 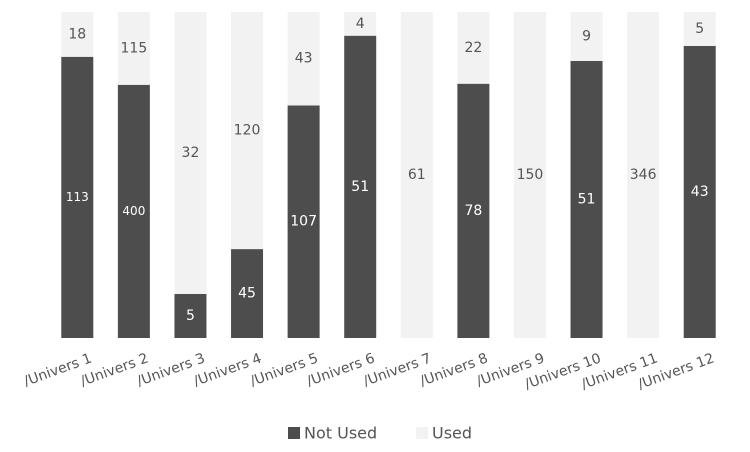 I want to click on data-label: 78, so click(x=473, y=211).